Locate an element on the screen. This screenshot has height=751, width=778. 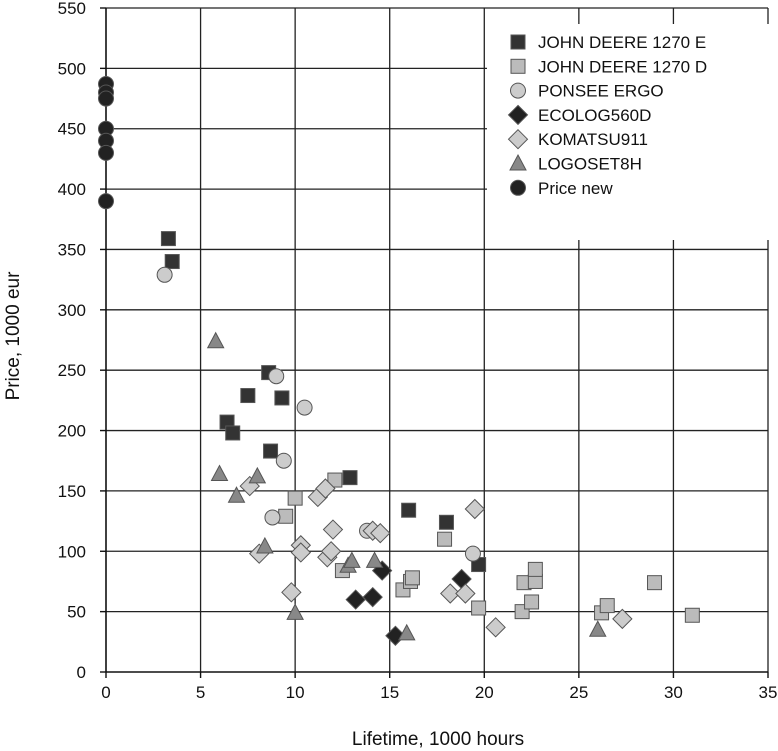
y-tick-label: 0 is located at coordinates (81, 672).